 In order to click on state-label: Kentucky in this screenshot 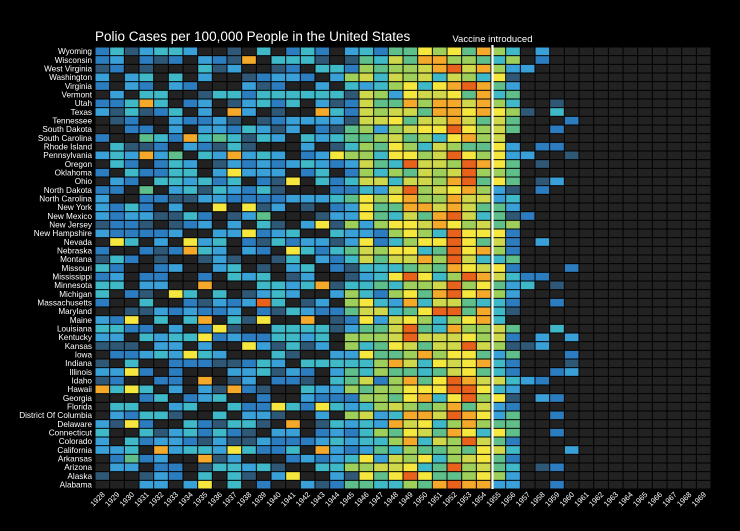, I will do `click(75, 337)`.